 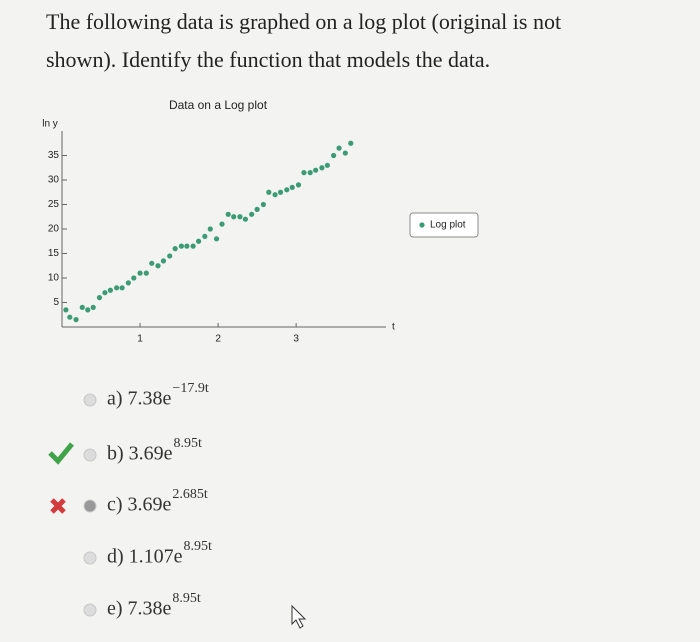 I want to click on option-exponent: 2.685t, so click(x=190, y=494).